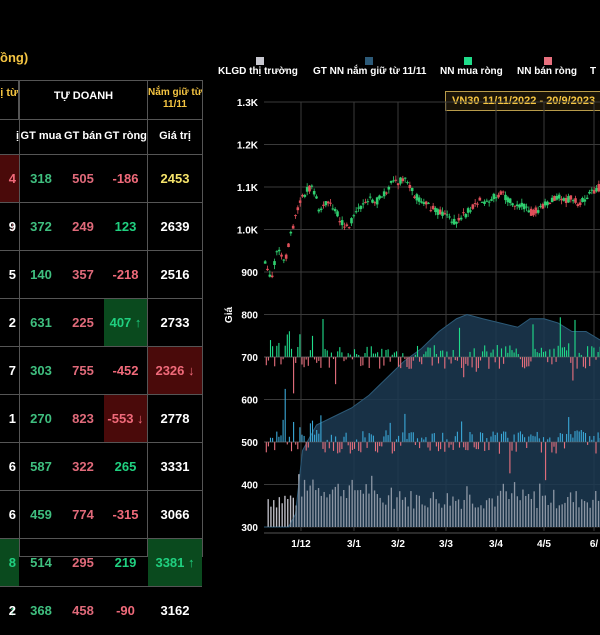  Describe the element at coordinates (547, 71) in the screenshot. I see `legend-label: NN bán ròng` at that location.